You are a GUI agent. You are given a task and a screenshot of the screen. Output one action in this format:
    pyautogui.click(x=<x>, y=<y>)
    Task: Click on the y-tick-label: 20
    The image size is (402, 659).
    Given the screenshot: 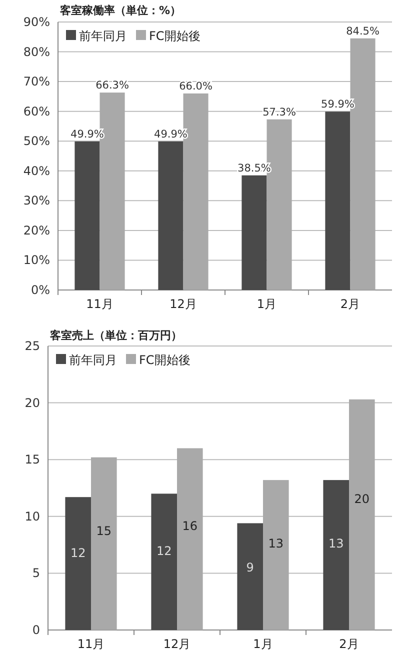 What is the action you would take?
    pyautogui.click(x=32, y=403)
    